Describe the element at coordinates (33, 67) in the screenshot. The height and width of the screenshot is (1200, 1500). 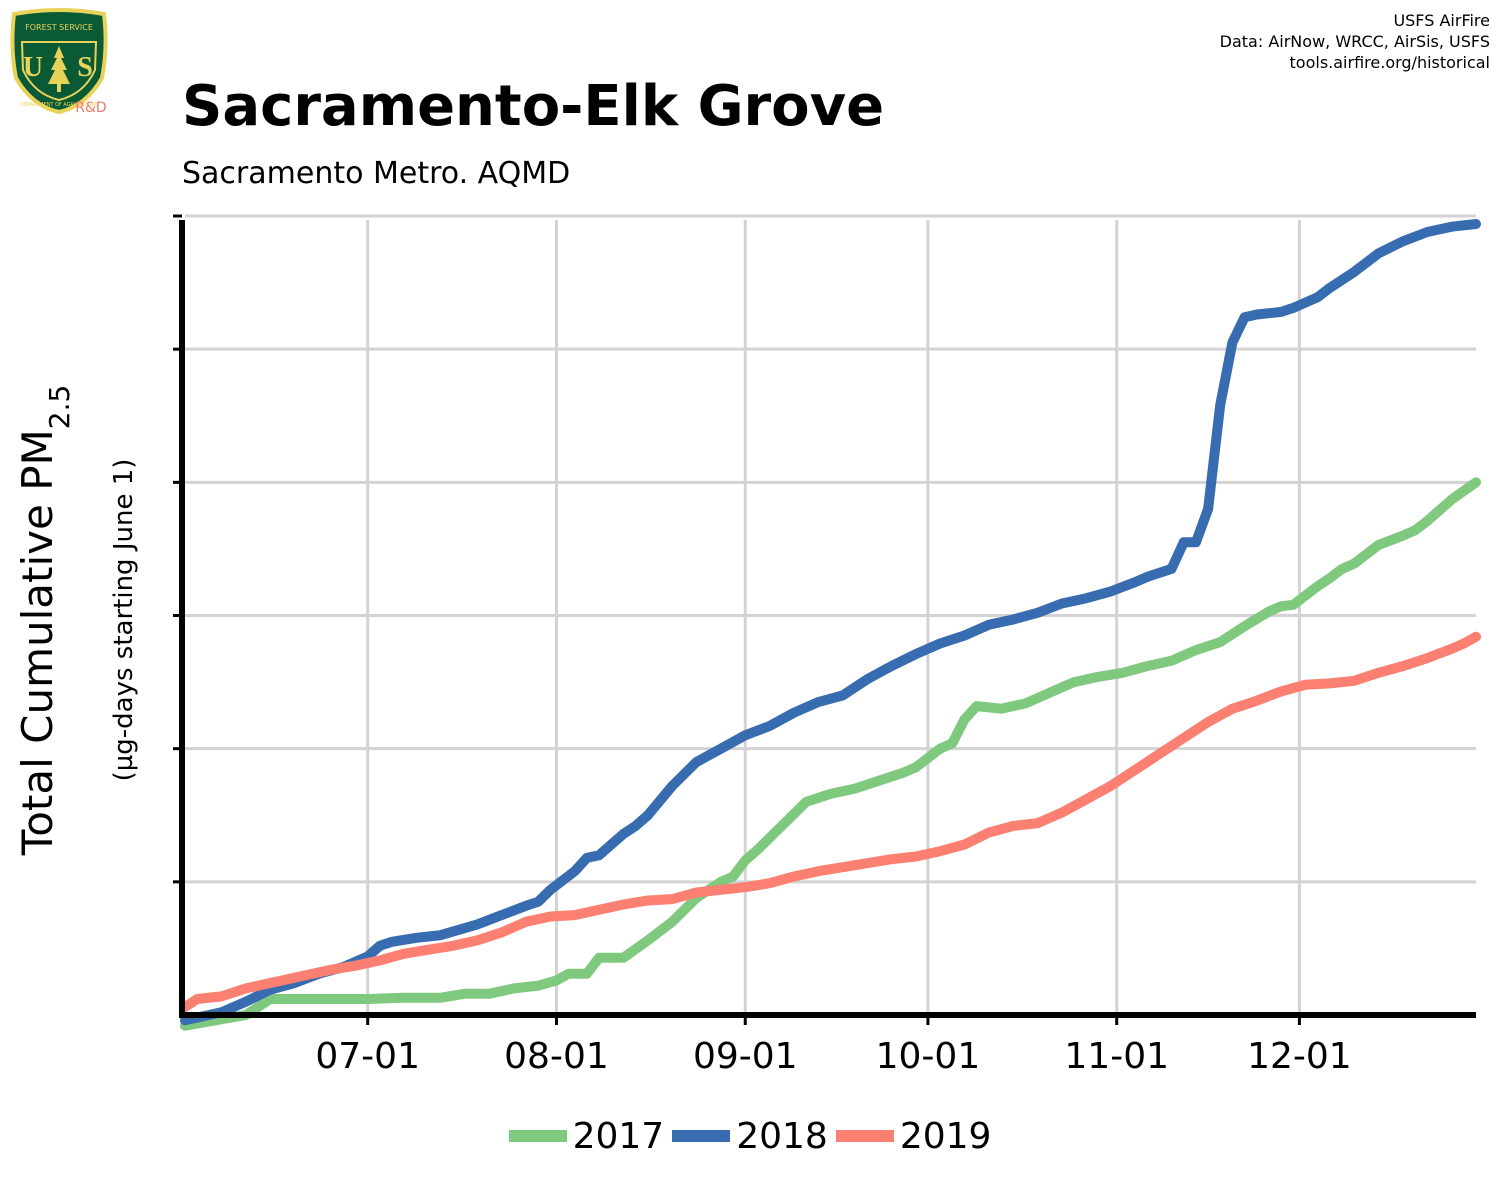
I see `logo-letters: U` at that location.